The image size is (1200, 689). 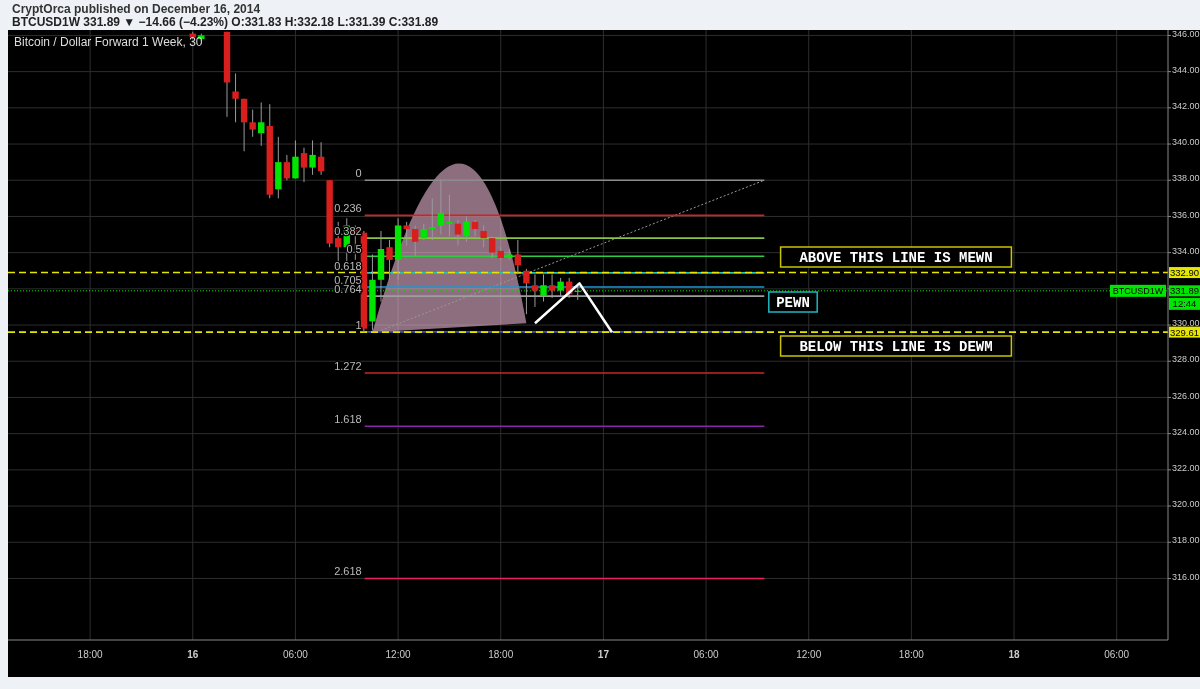 I want to click on y-tick-label: 340.00, so click(x=1186, y=142).